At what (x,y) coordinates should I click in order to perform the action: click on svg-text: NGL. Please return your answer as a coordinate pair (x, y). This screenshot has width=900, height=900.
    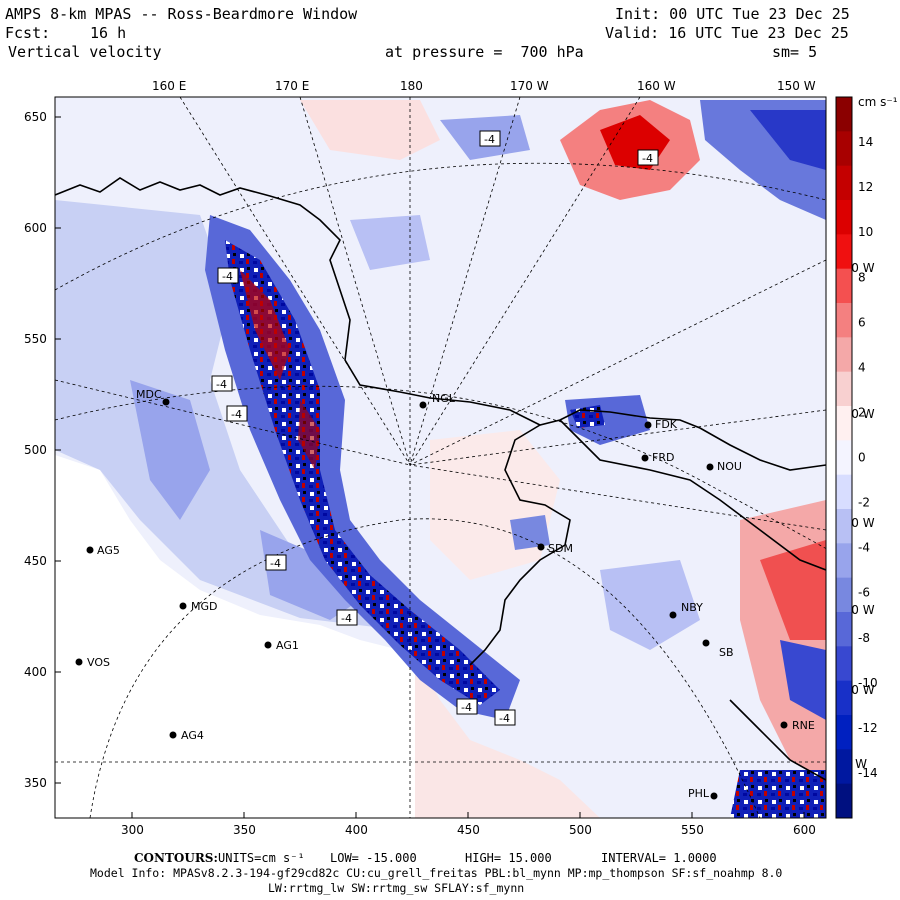
    Looking at the image, I should click on (444, 398).